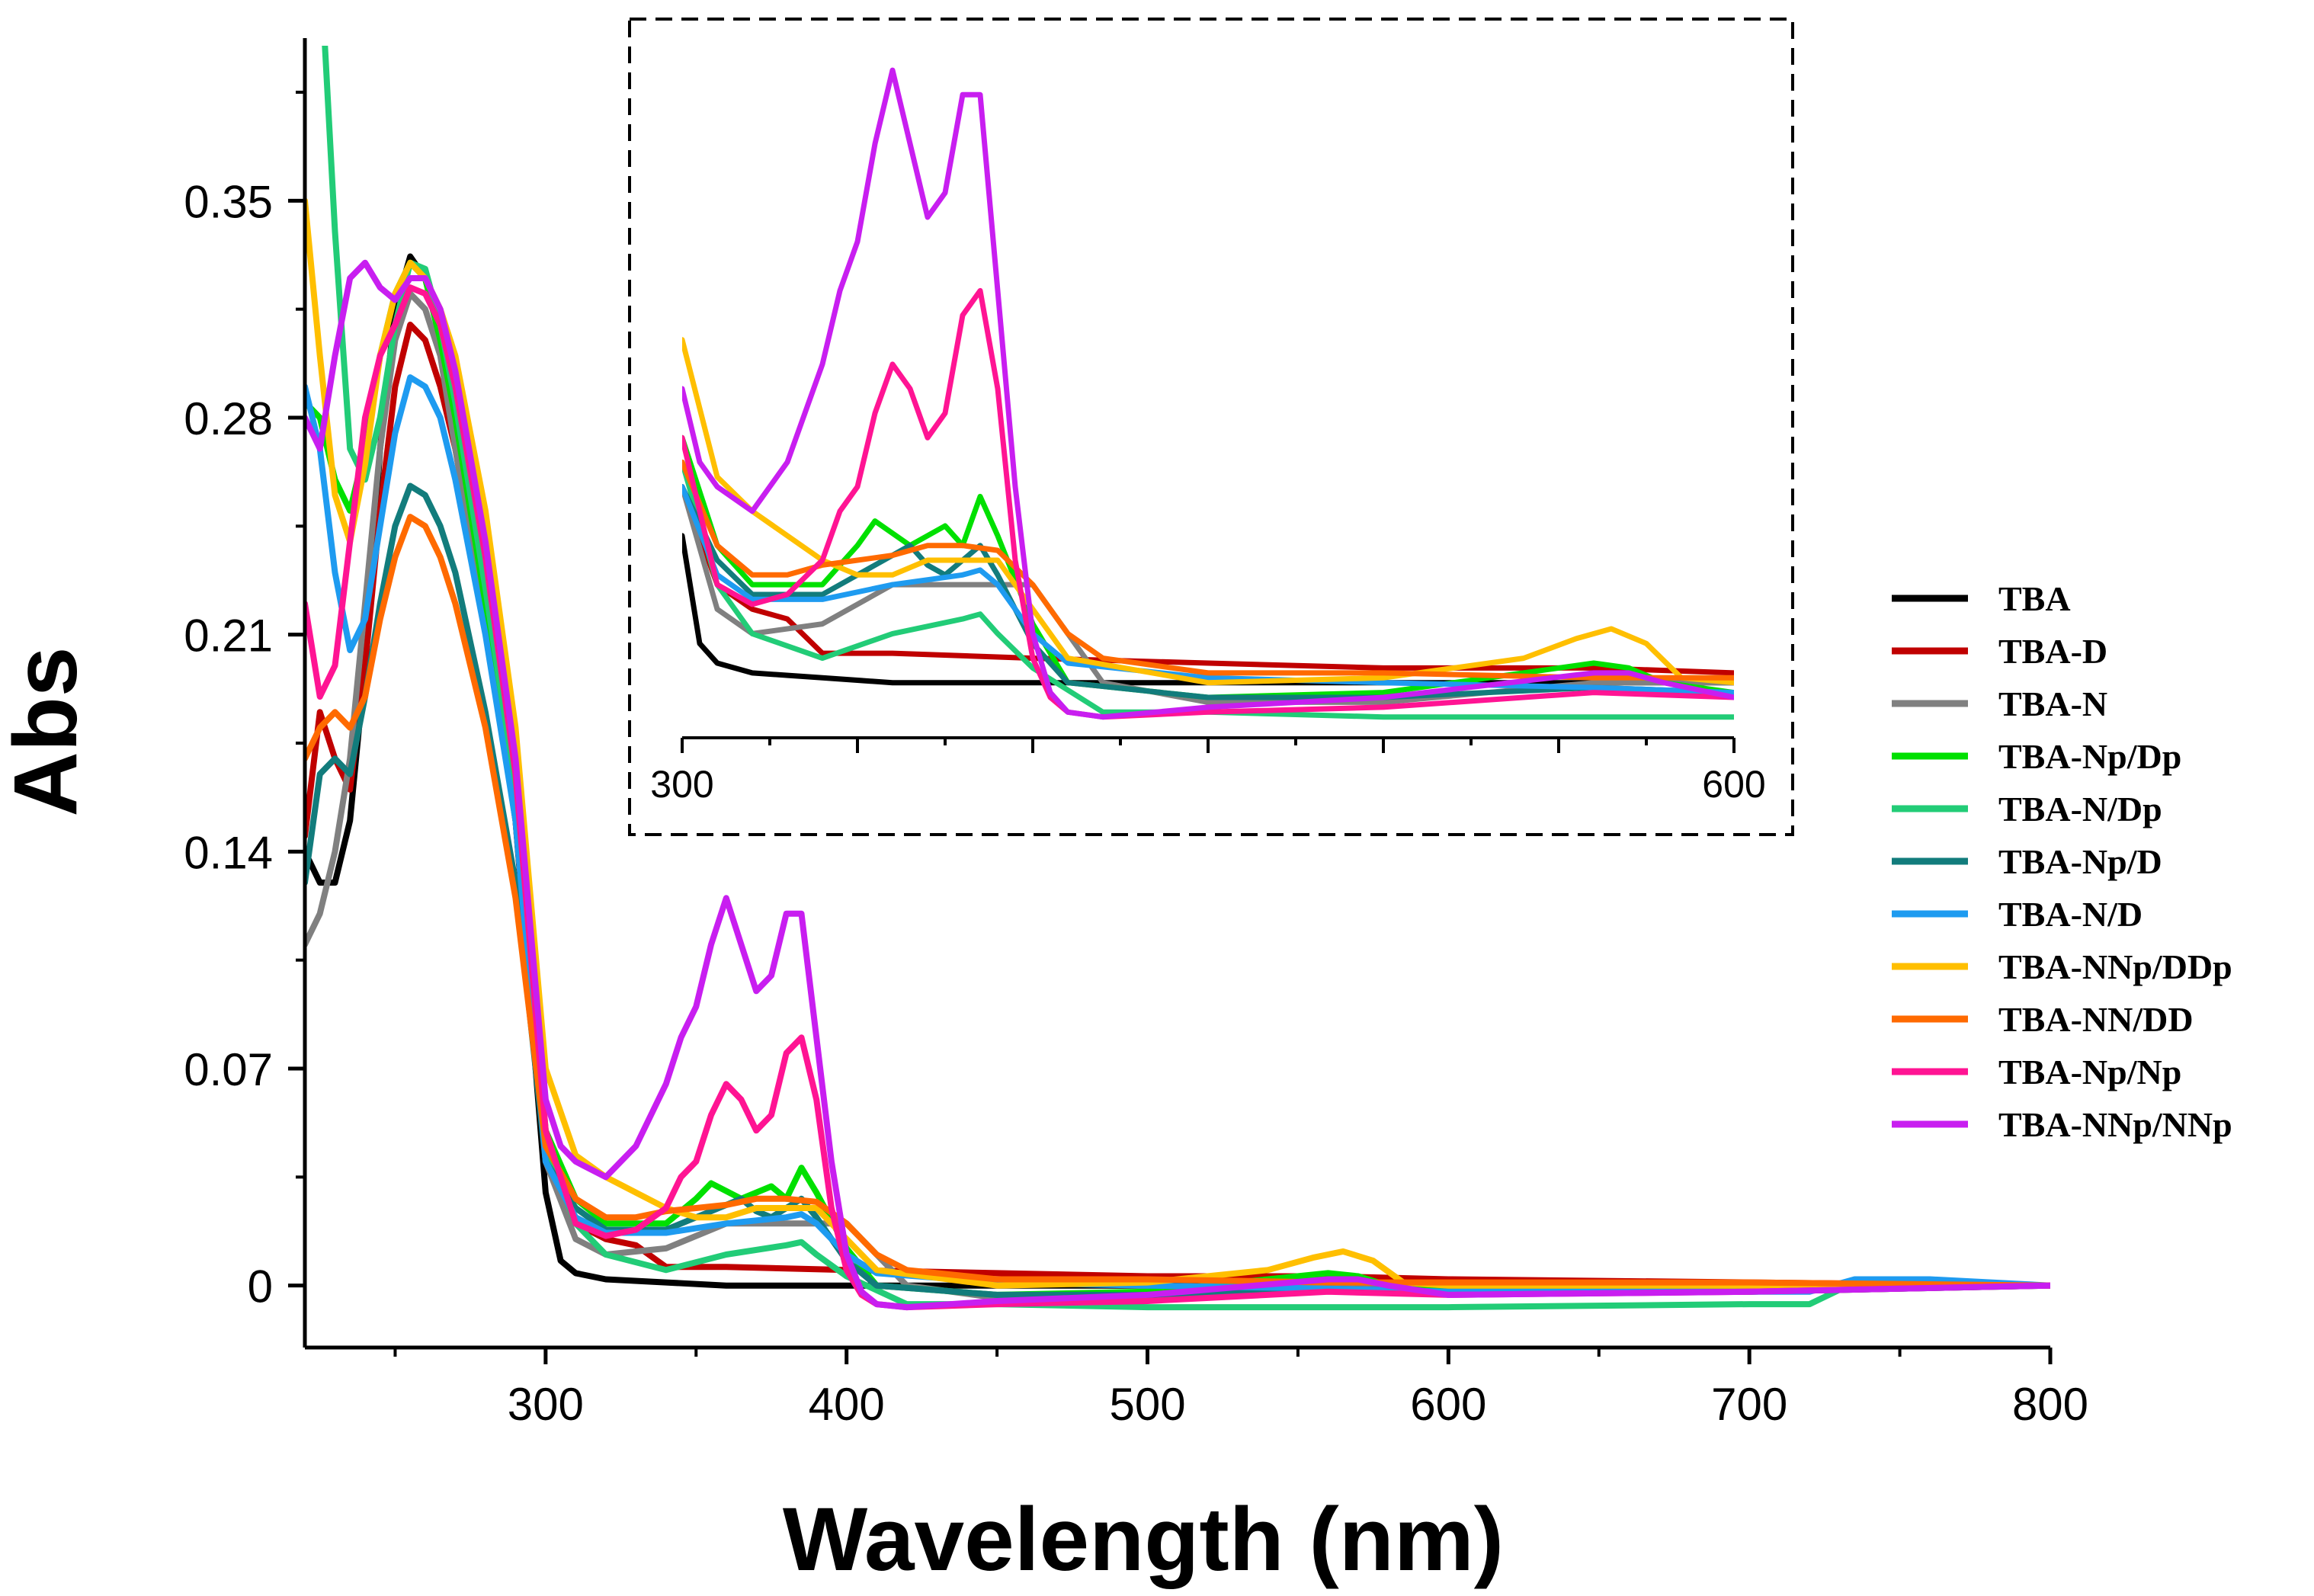  I want to click on x-tick-label-800: 800, so click(2050, 1404).